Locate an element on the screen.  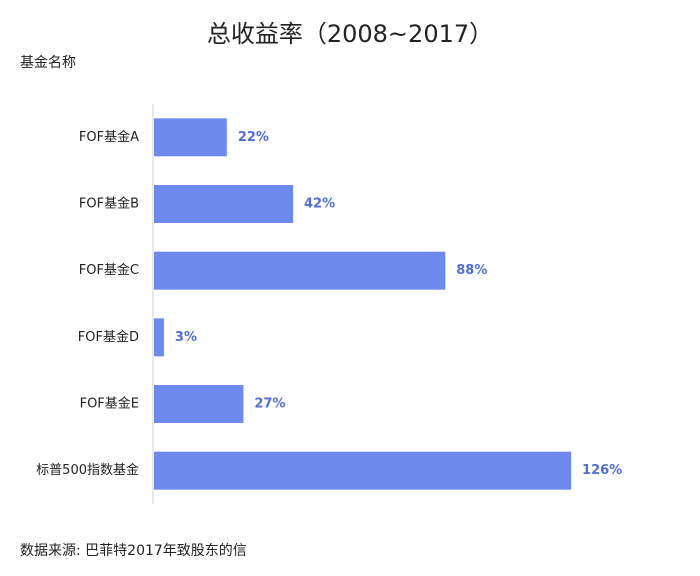
value-label: 88% is located at coordinates (471, 270).